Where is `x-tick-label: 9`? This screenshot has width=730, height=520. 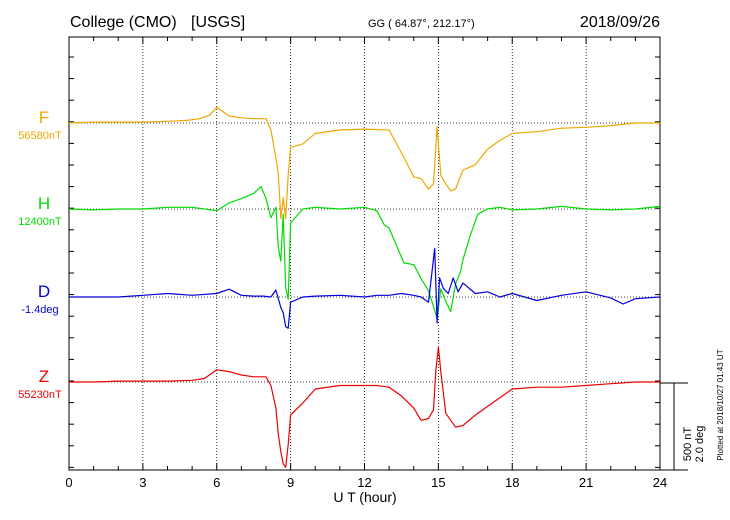 x-tick-label: 9 is located at coordinates (290, 482).